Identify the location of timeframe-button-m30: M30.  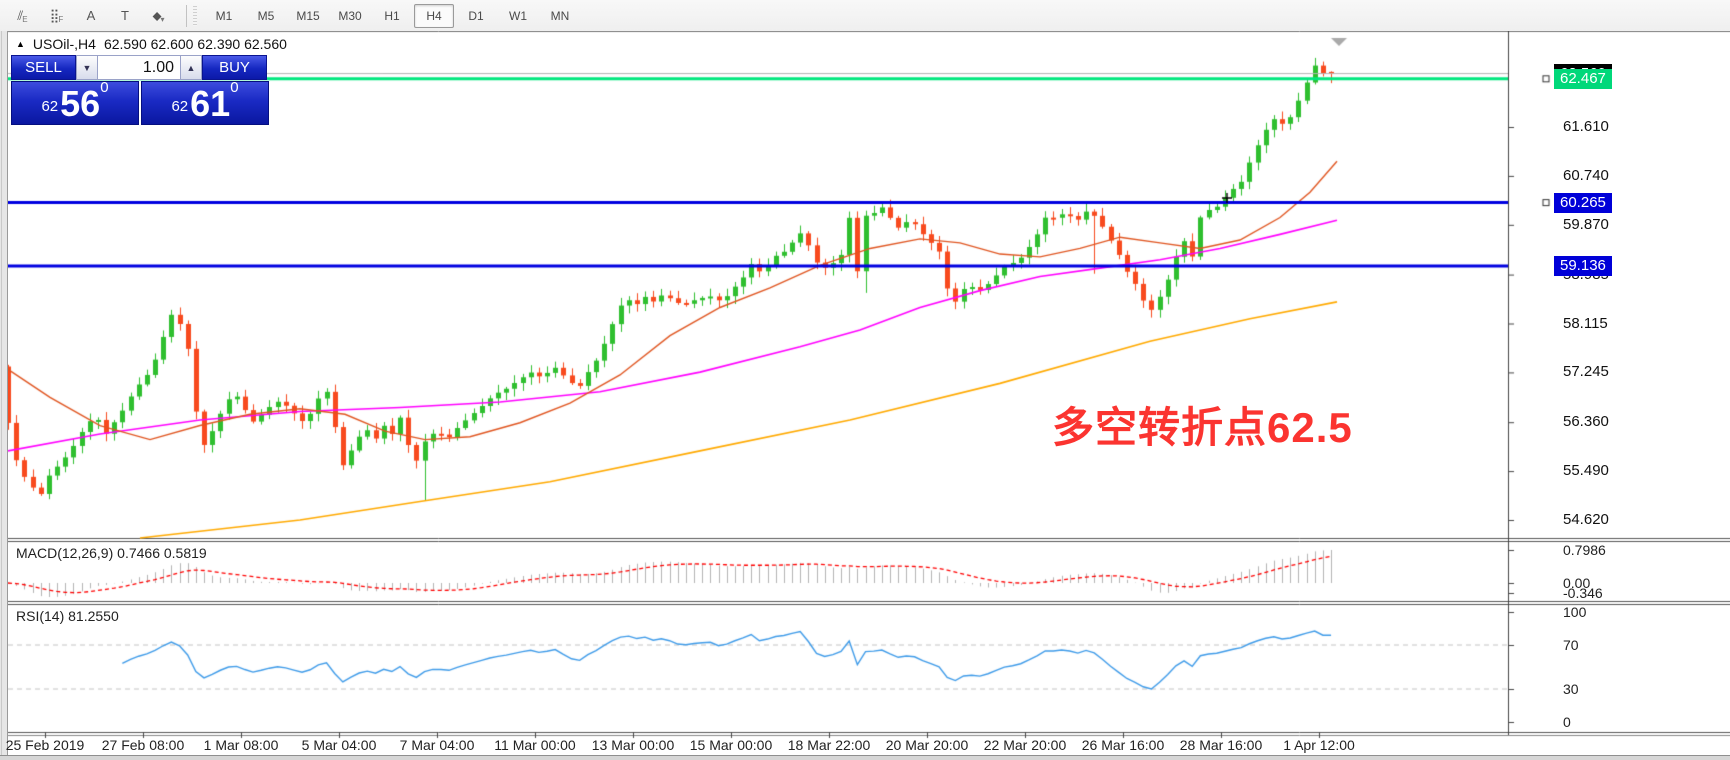
(350, 15).